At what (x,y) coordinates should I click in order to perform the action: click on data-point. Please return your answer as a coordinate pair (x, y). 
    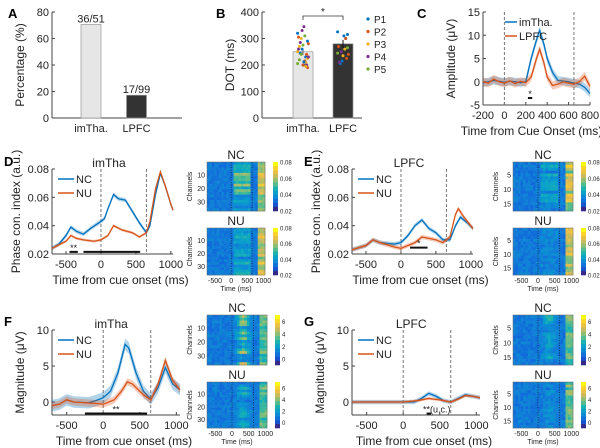
    Looking at the image, I should click on (344, 36).